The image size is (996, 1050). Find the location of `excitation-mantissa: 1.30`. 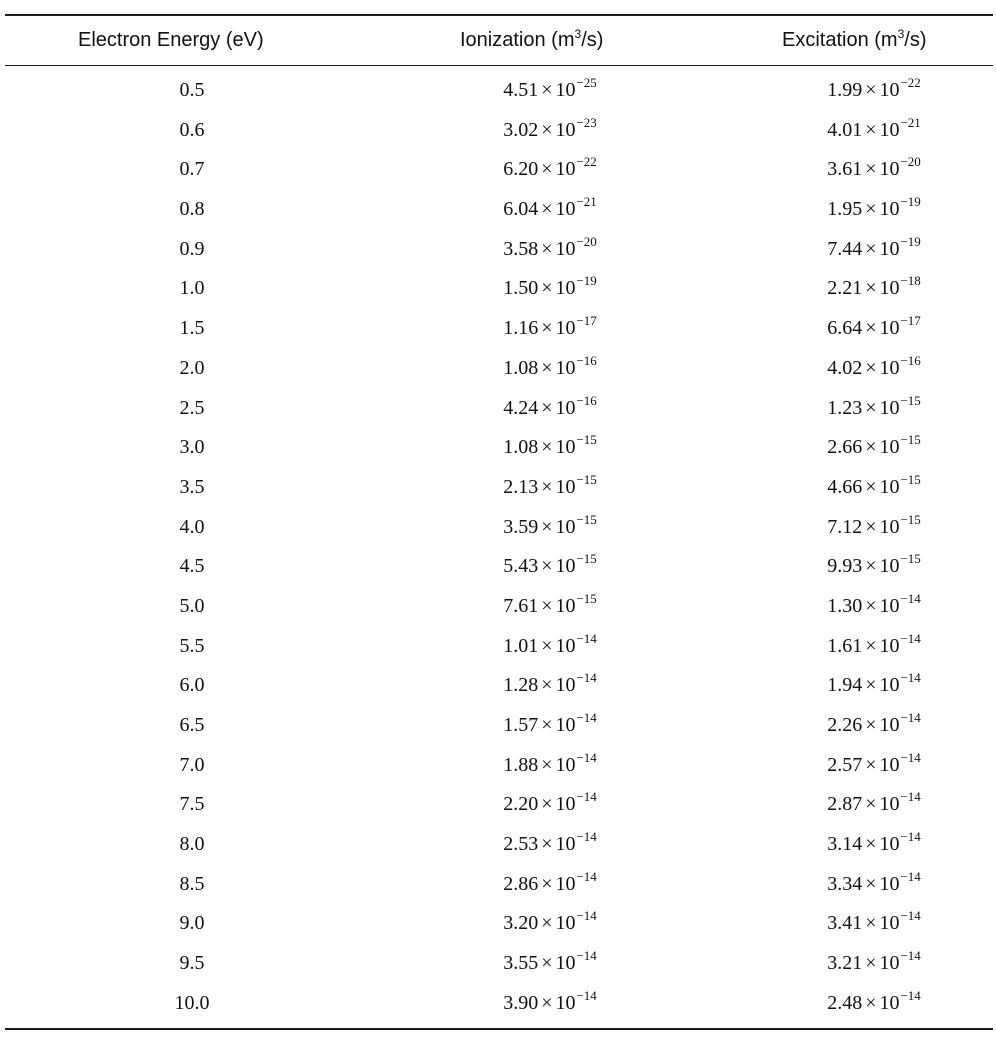

excitation-mantissa: 1.30 is located at coordinates (845, 605).